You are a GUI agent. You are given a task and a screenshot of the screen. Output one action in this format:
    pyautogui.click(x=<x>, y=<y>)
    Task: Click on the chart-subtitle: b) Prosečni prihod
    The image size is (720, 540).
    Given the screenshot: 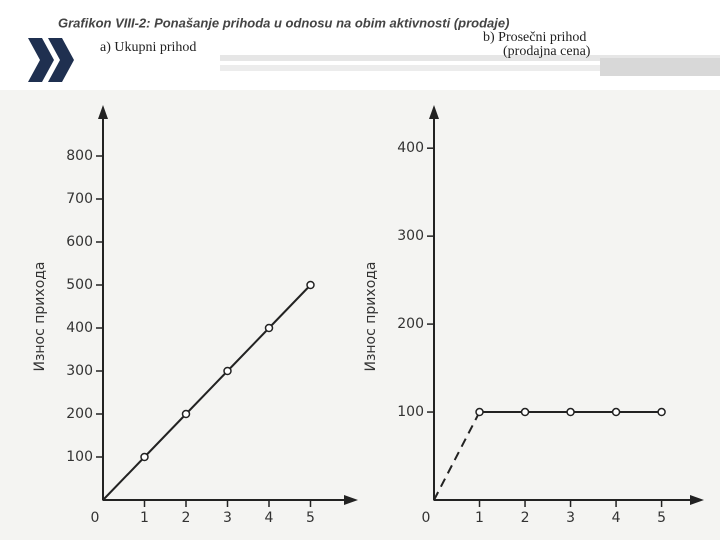 What is the action you would take?
    pyautogui.click(x=534, y=37)
    